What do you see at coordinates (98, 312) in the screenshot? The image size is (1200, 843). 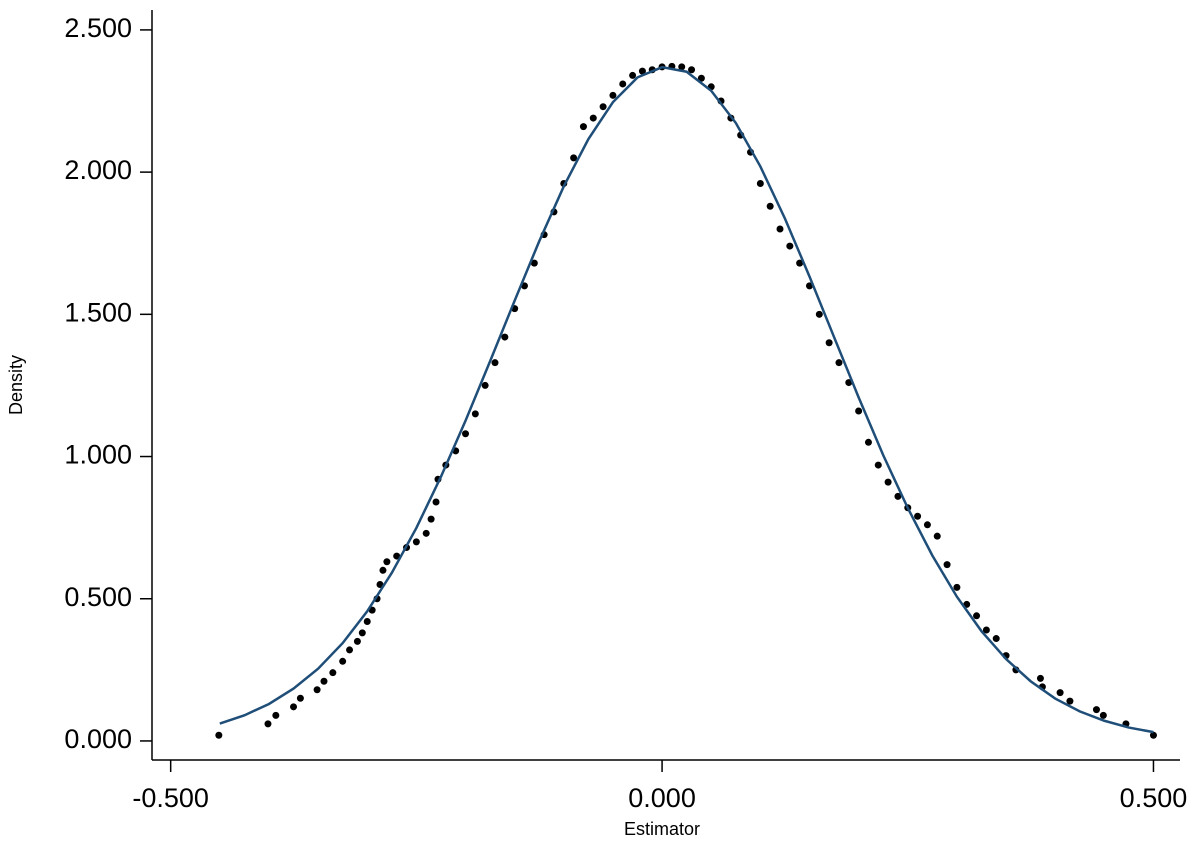 I see `y-tick-label: 1.500` at bounding box center [98, 312].